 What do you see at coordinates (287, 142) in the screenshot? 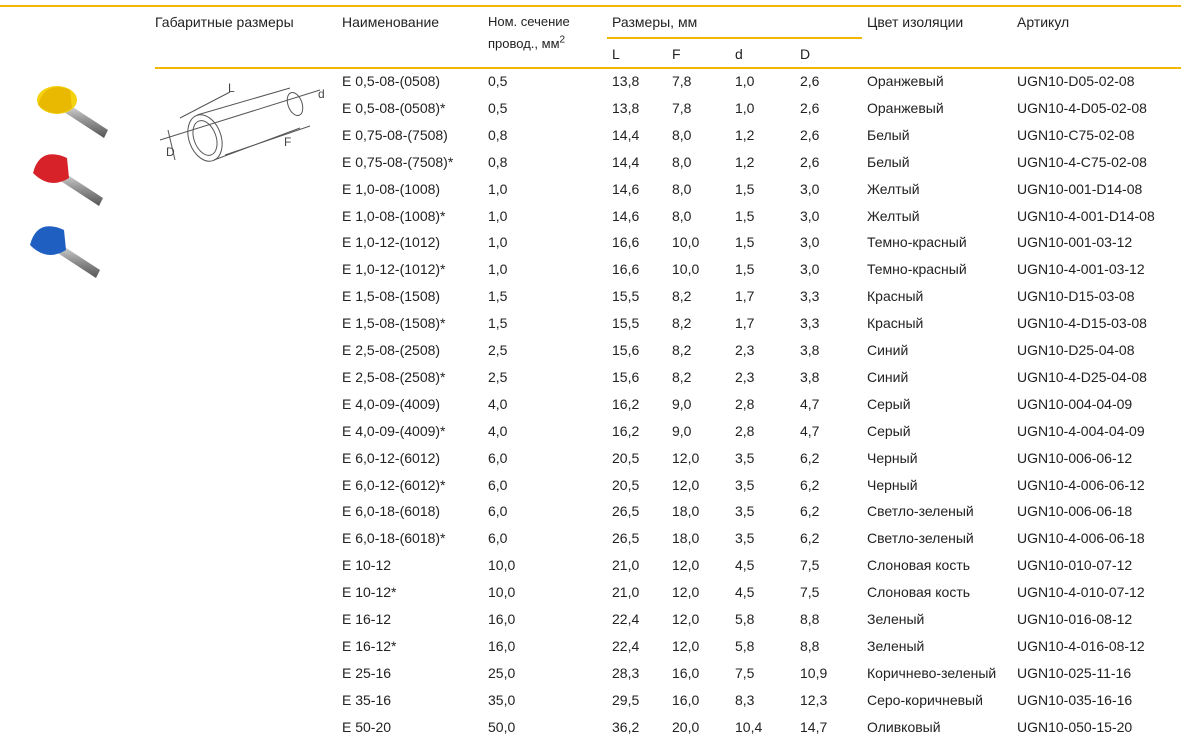
I see `drawing-label: F` at bounding box center [287, 142].